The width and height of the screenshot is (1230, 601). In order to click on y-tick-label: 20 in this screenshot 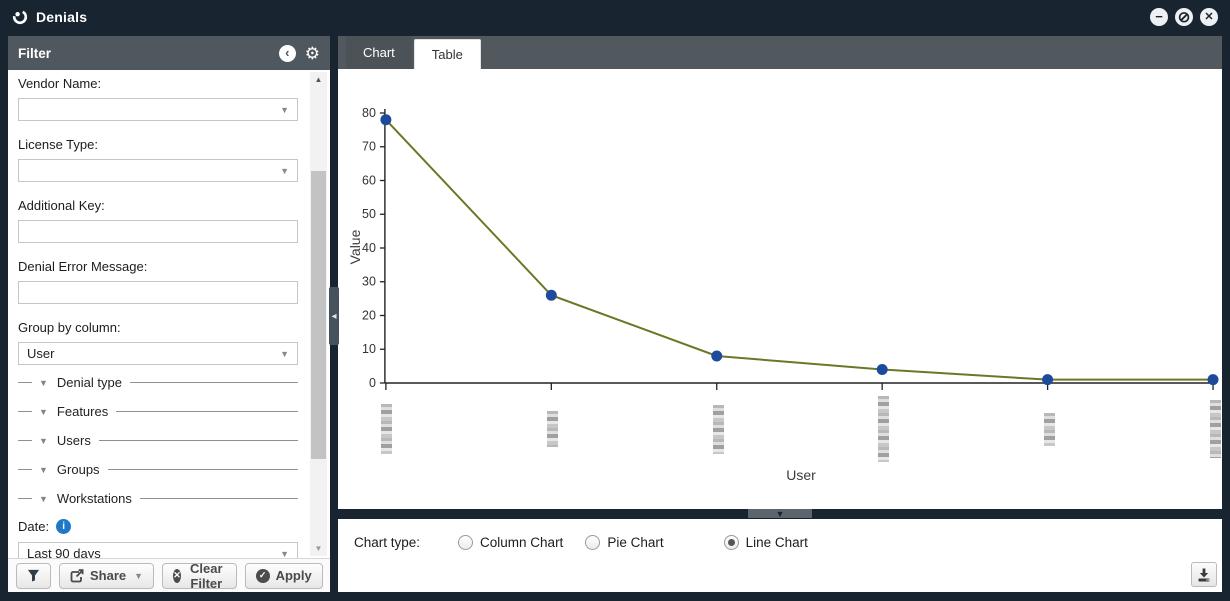, I will do `click(369, 315)`.